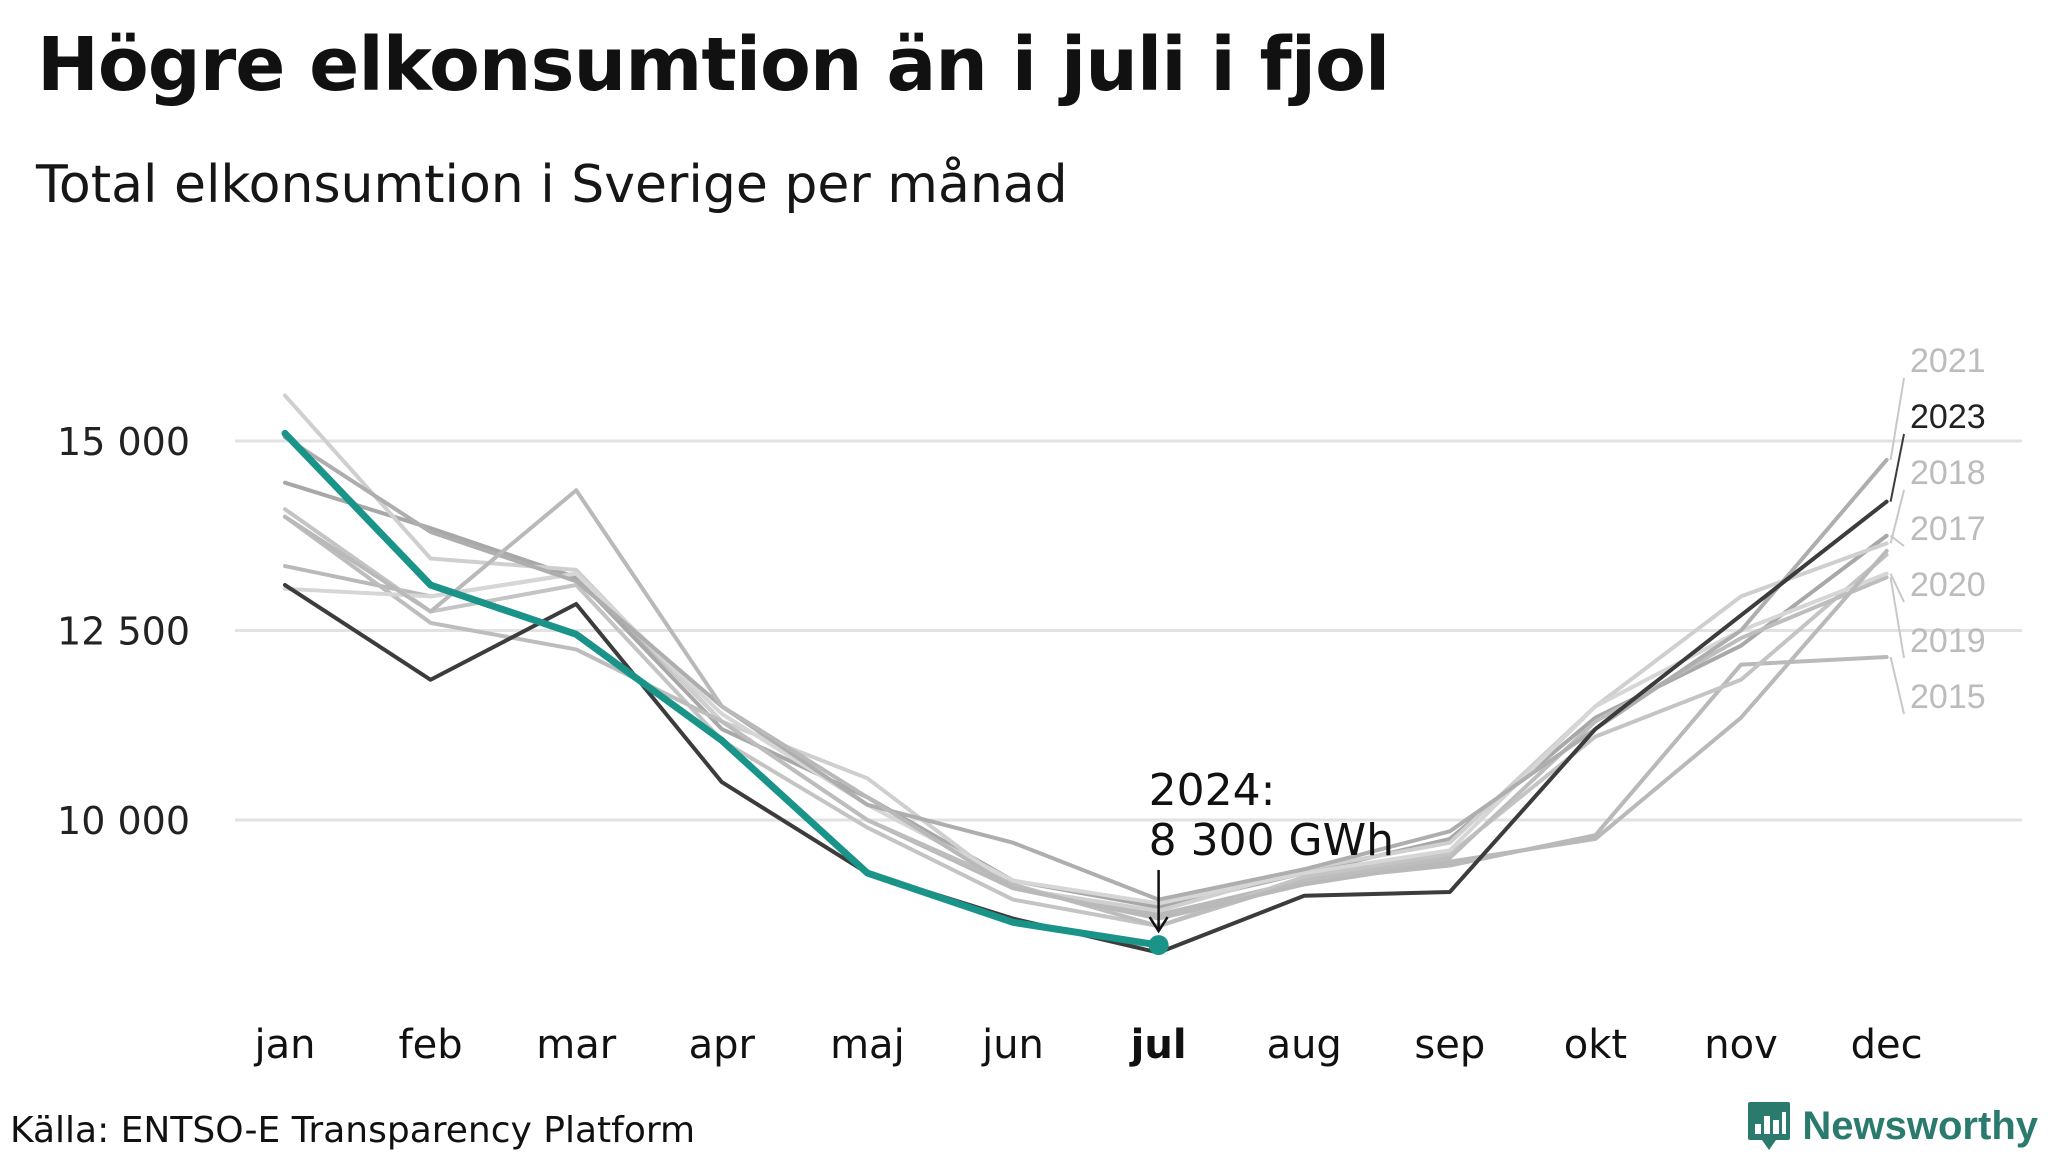 The height and width of the screenshot is (1152, 2048). What do you see at coordinates (722, 1045) in the screenshot?
I see `x-tick-label: apr` at bounding box center [722, 1045].